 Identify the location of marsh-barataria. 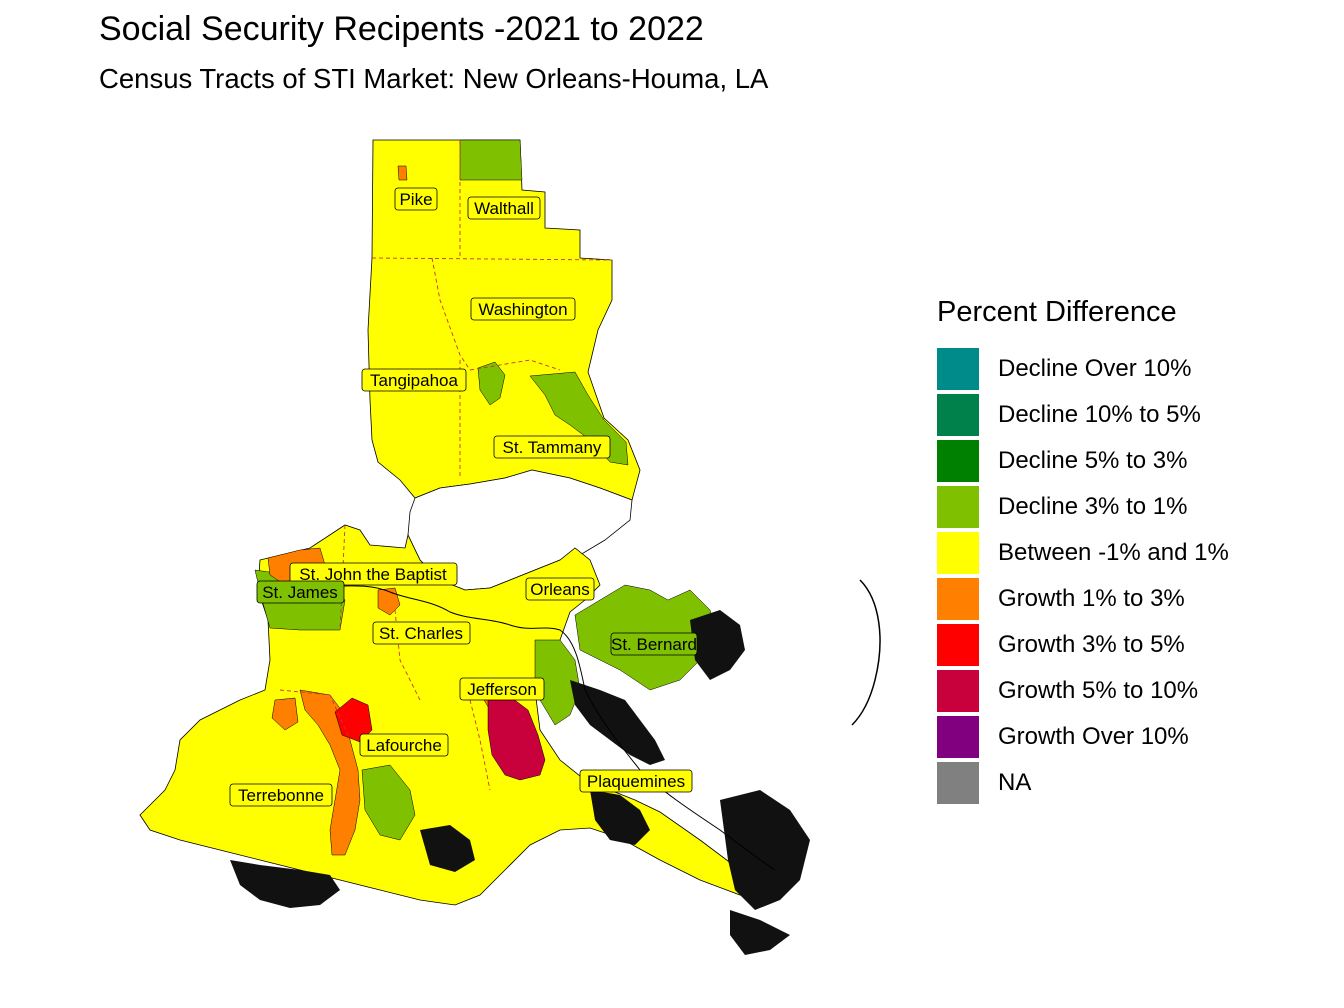
(620, 817).